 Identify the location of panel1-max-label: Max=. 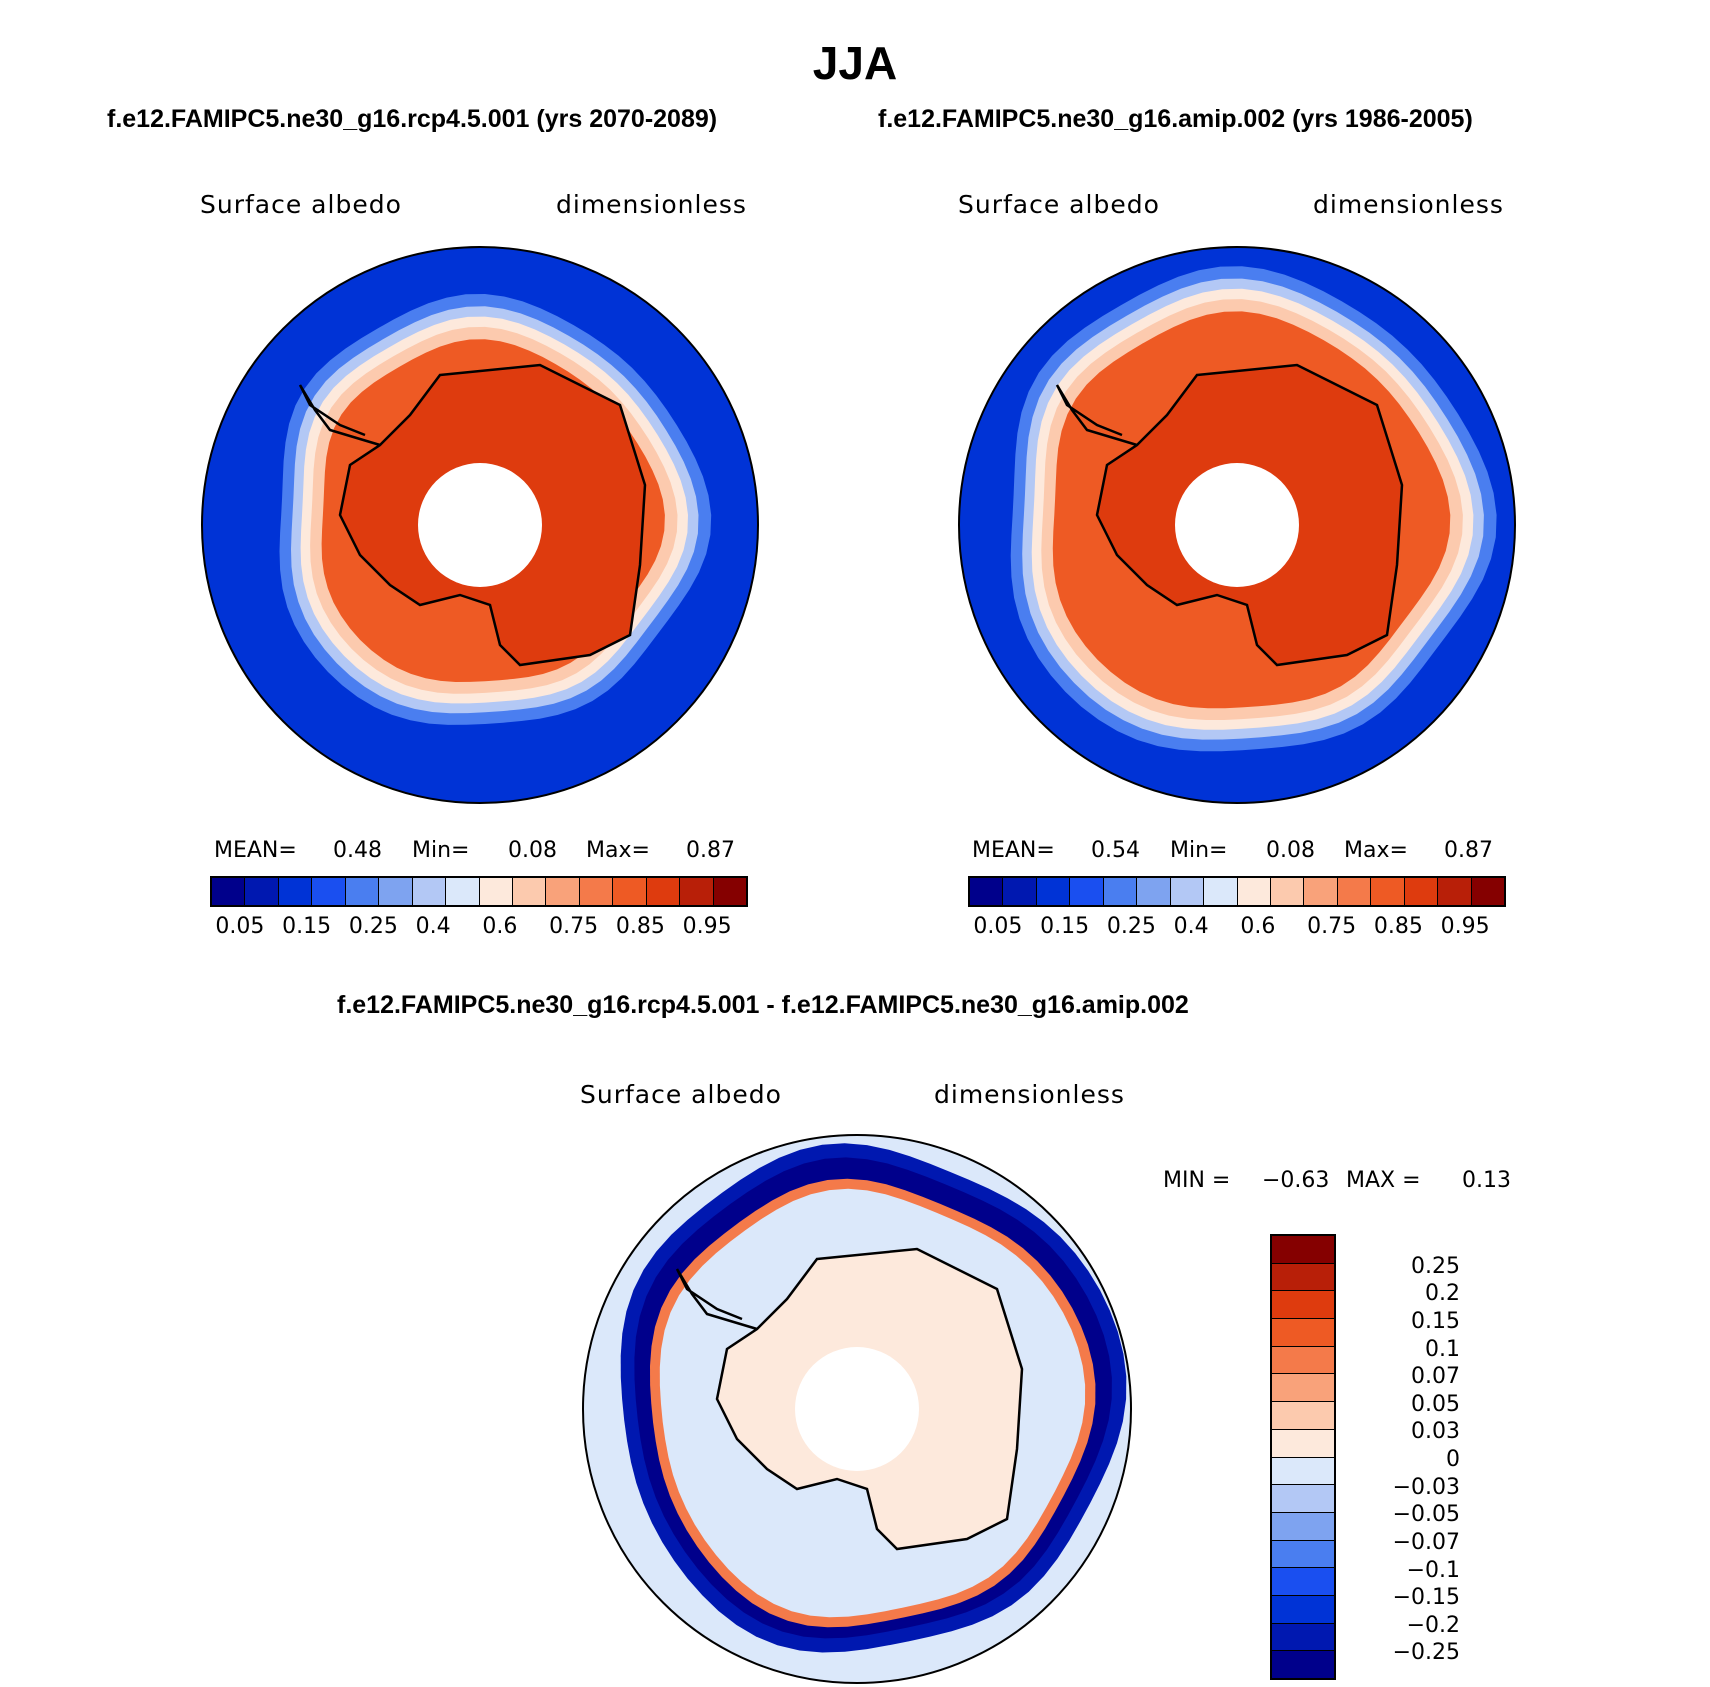
(618, 850).